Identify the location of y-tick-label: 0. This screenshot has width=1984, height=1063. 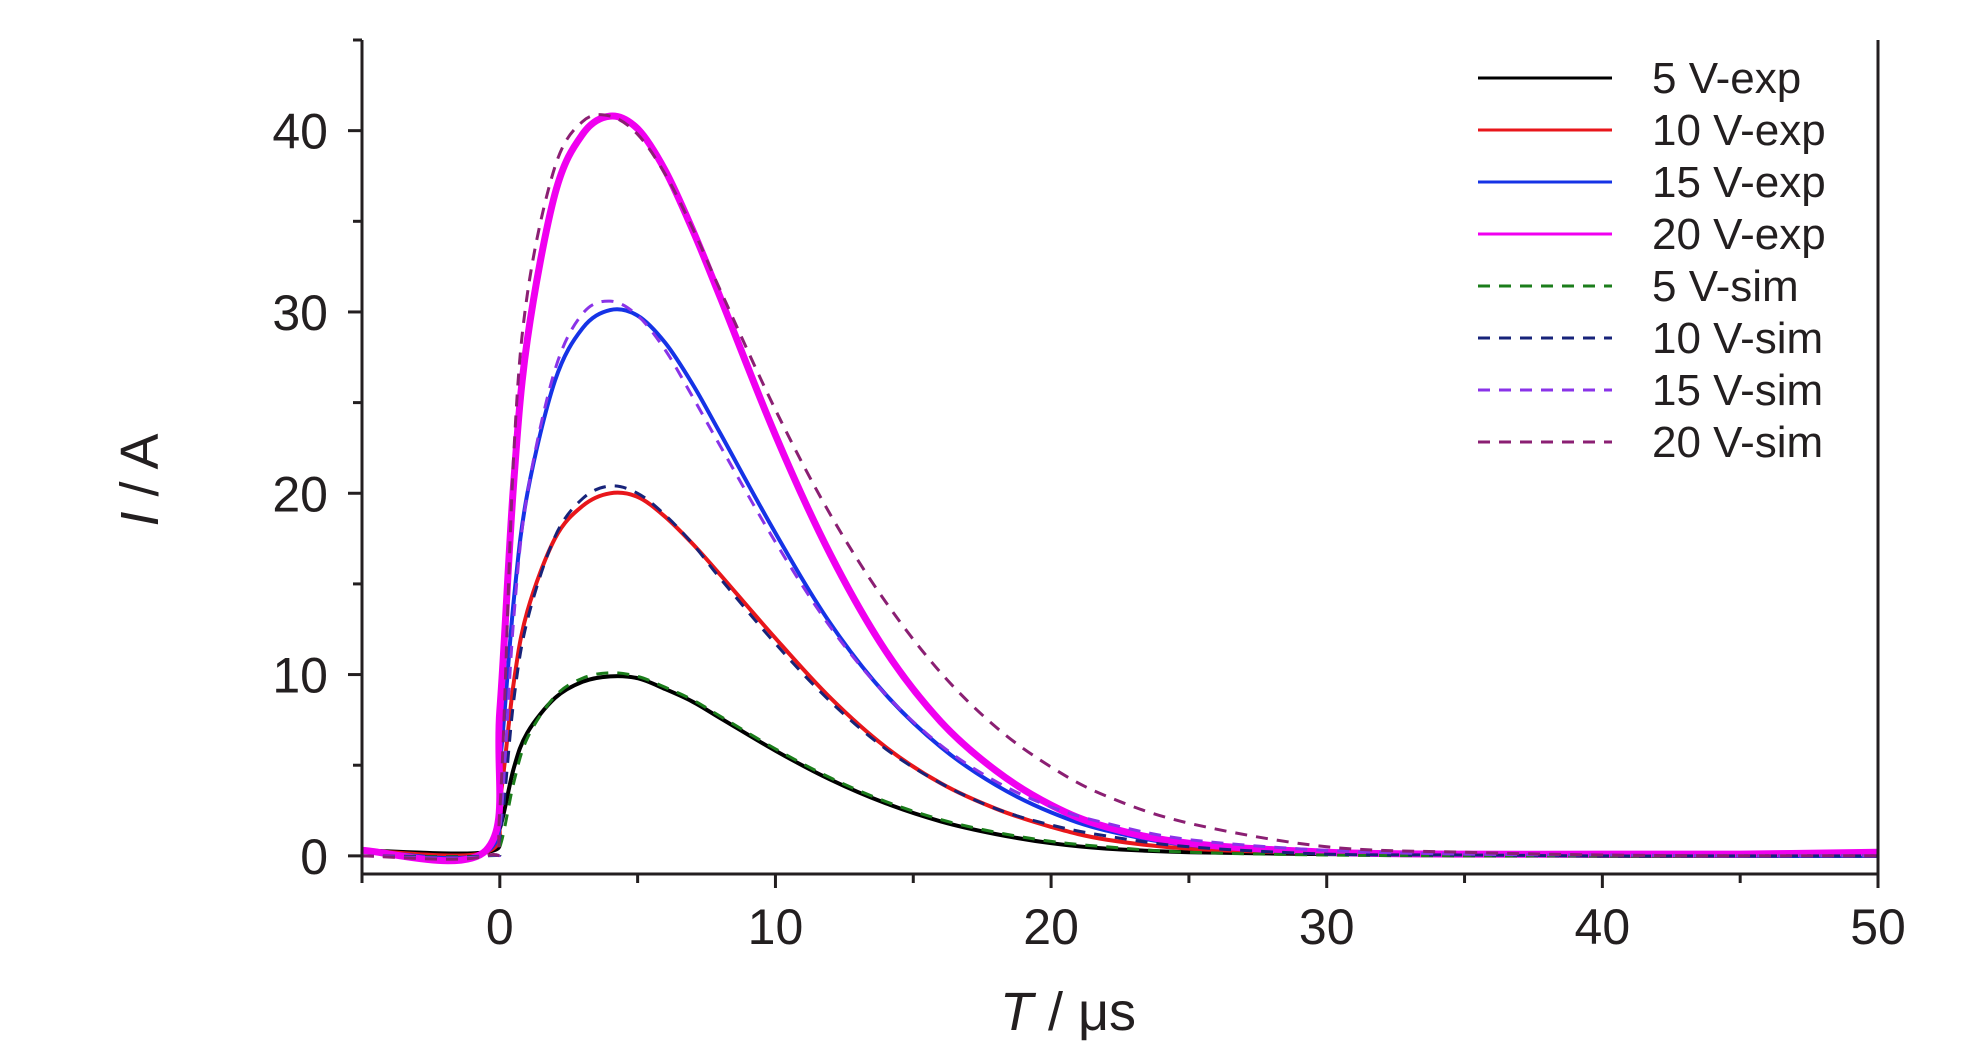
(314, 857).